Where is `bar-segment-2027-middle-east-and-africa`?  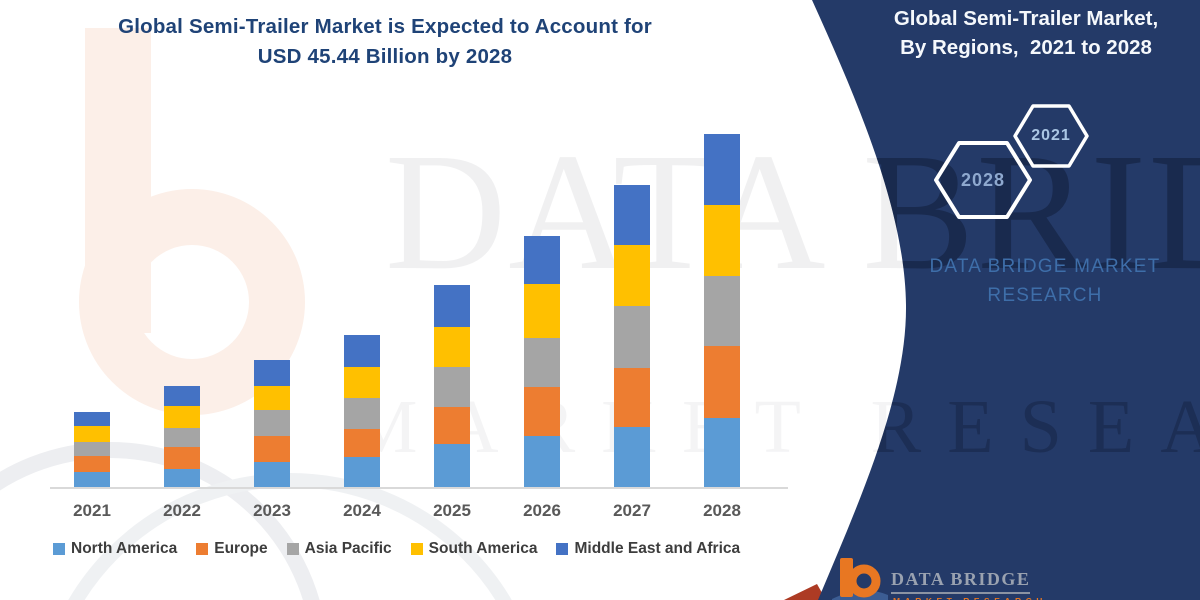
bar-segment-2027-middle-east-and-africa is located at coordinates (632, 214).